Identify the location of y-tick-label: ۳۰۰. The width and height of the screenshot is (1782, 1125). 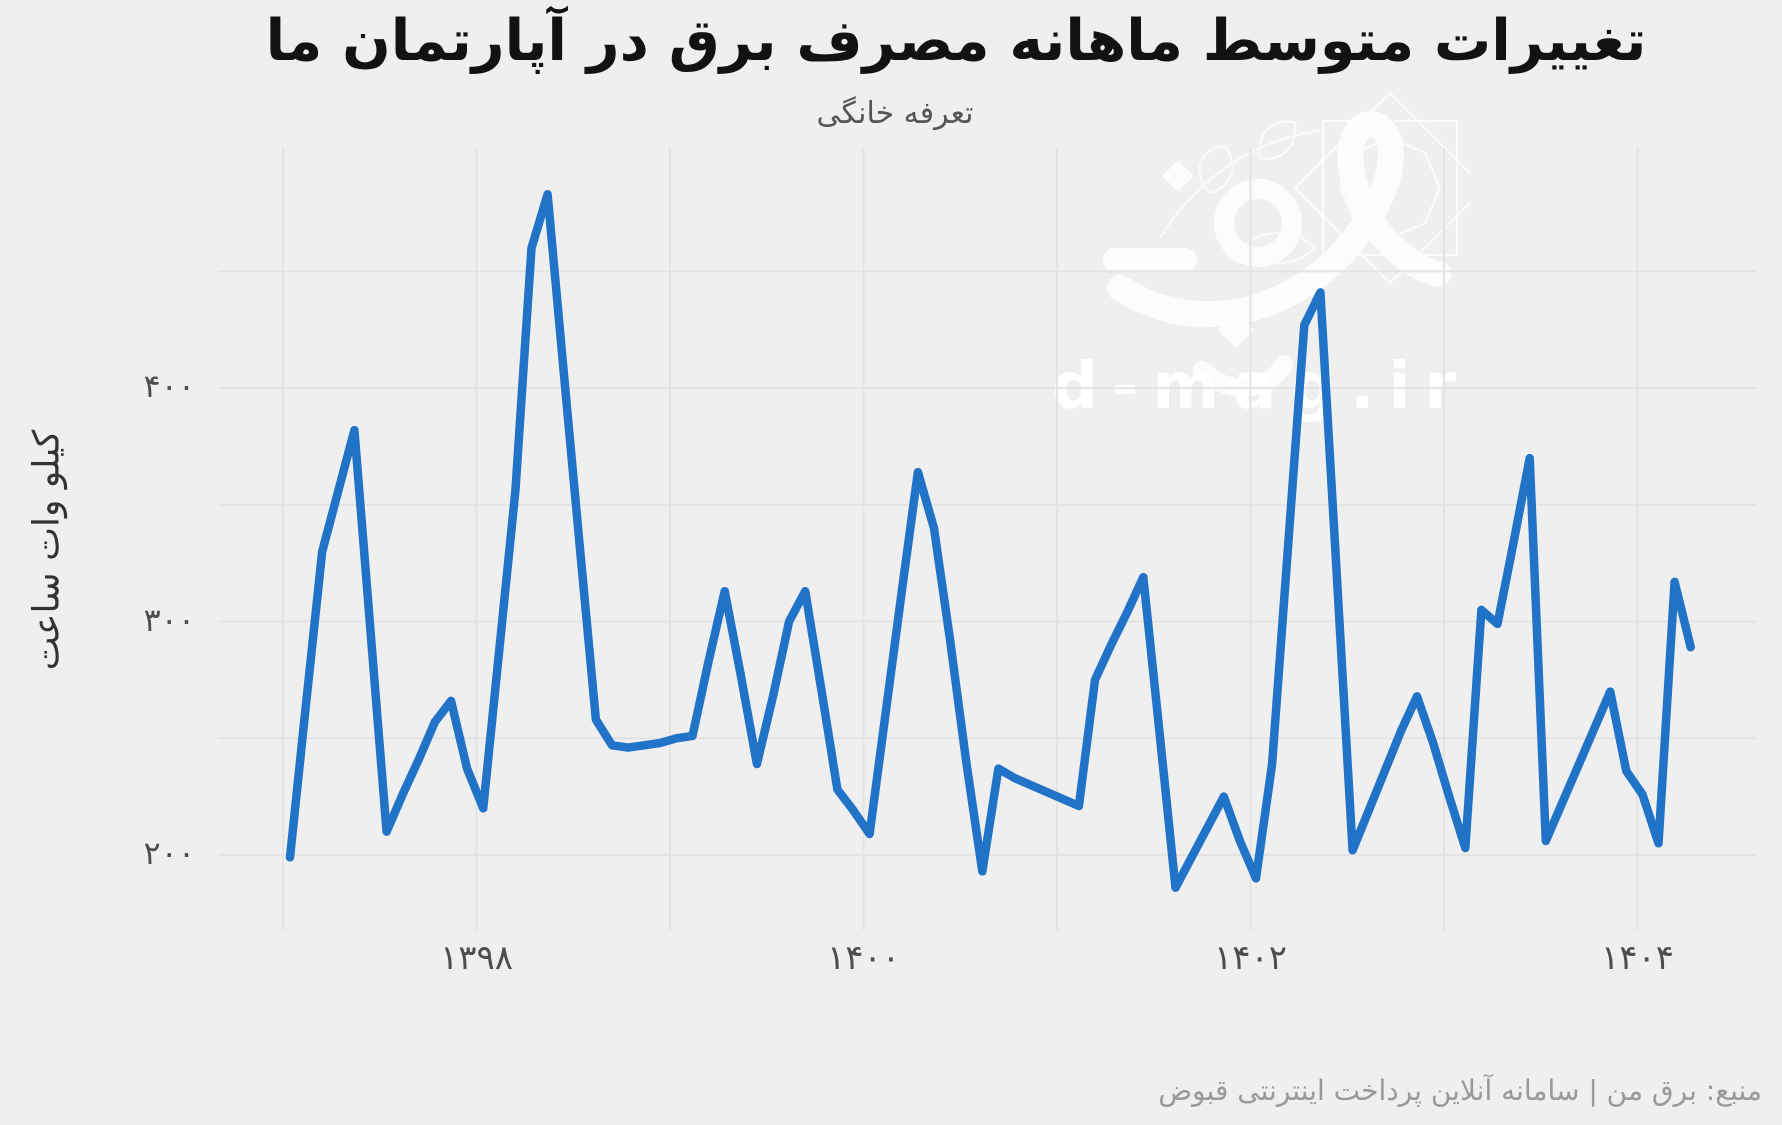
(169, 619).